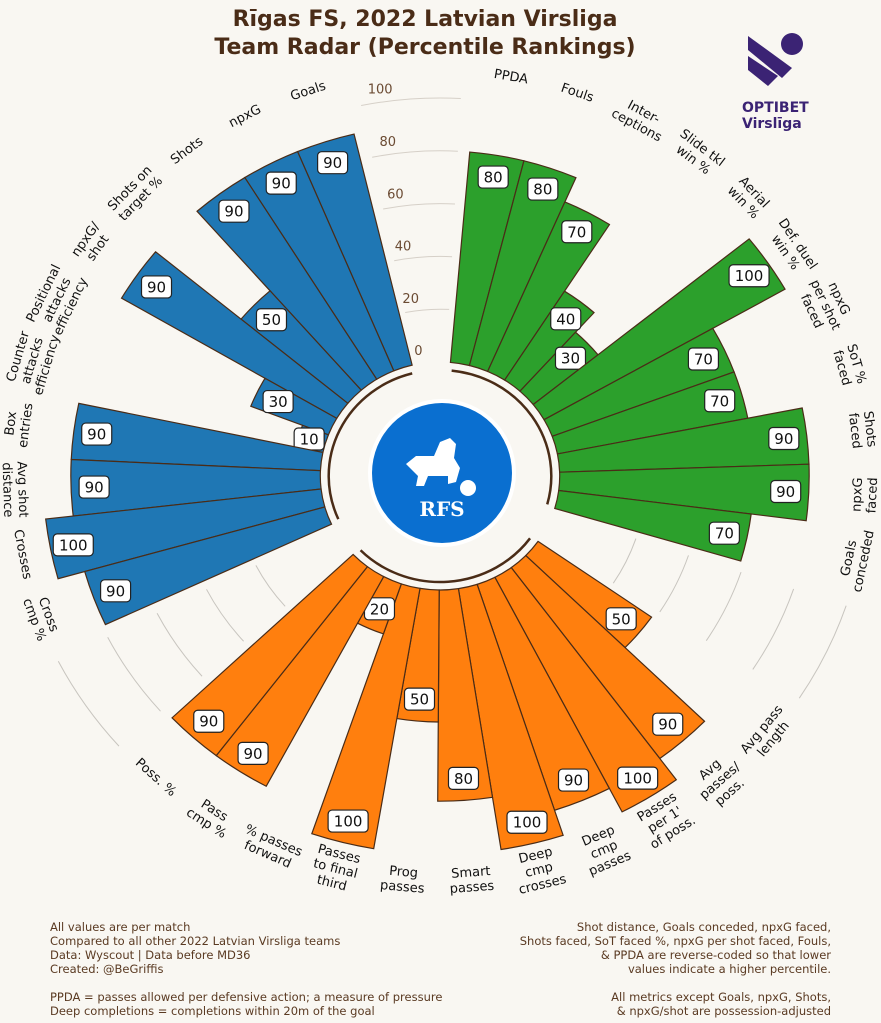 The width and height of the screenshot is (881, 1023). Describe the element at coordinates (775, 59) in the screenshot. I see `league-logo` at that location.